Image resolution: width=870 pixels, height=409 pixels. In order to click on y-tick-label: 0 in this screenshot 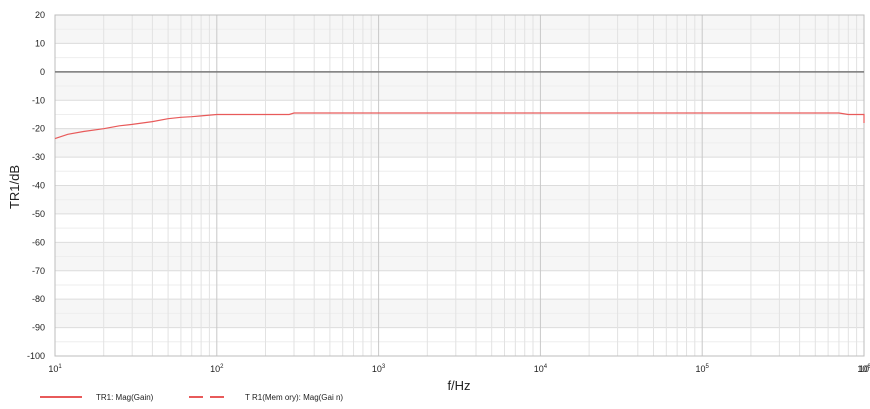, I will do `click(42, 72)`.